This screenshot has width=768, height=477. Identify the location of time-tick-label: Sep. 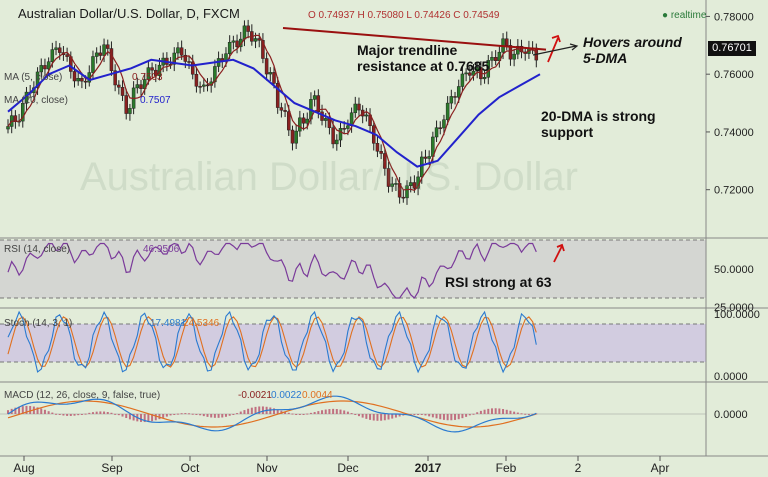
(112, 468).